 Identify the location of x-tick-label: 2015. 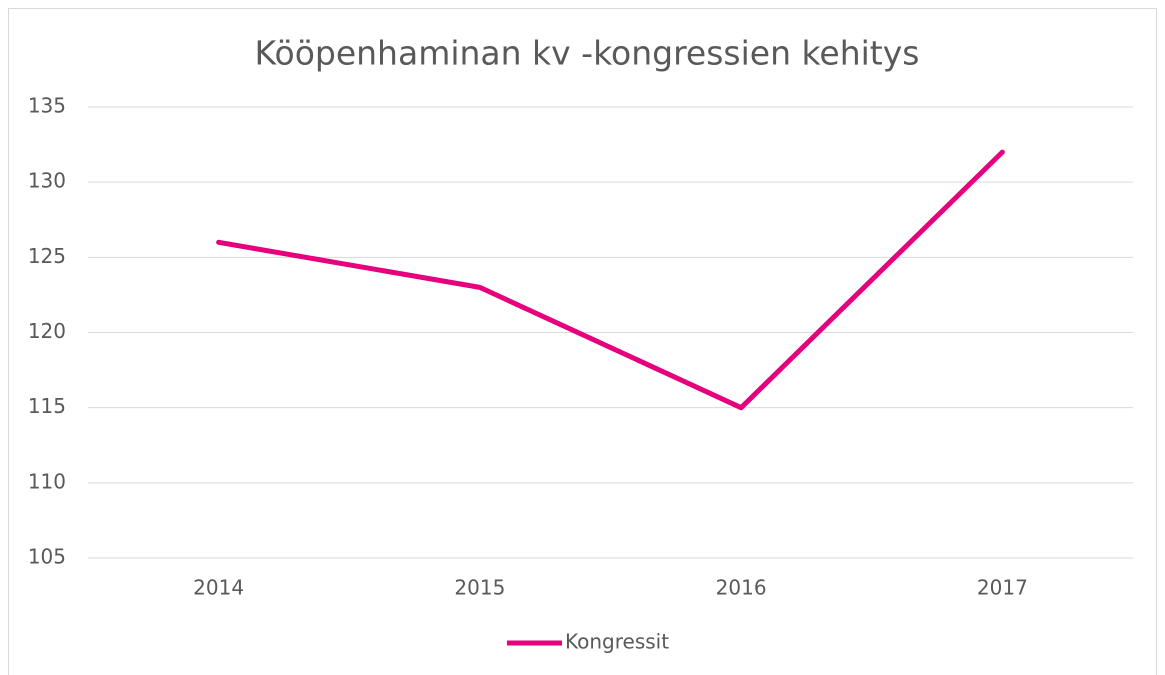
(479, 588).